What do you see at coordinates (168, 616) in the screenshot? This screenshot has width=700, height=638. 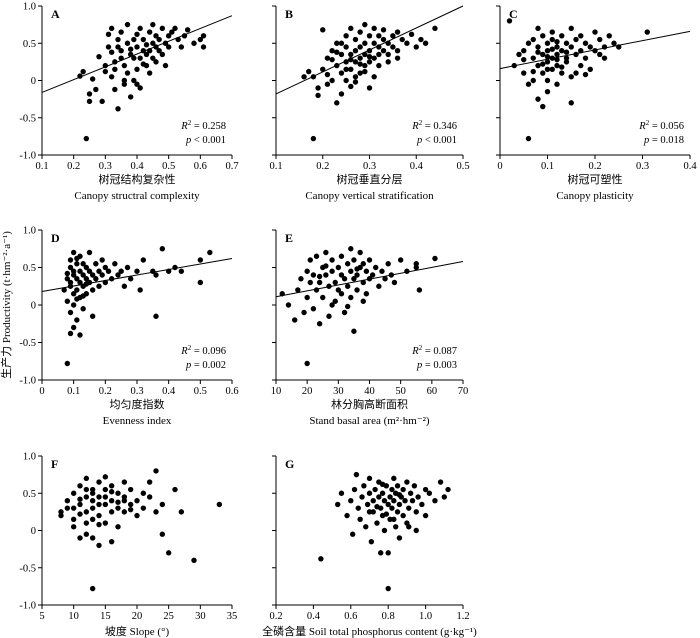 I see `x-tick-label: 25` at bounding box center [168, 616].